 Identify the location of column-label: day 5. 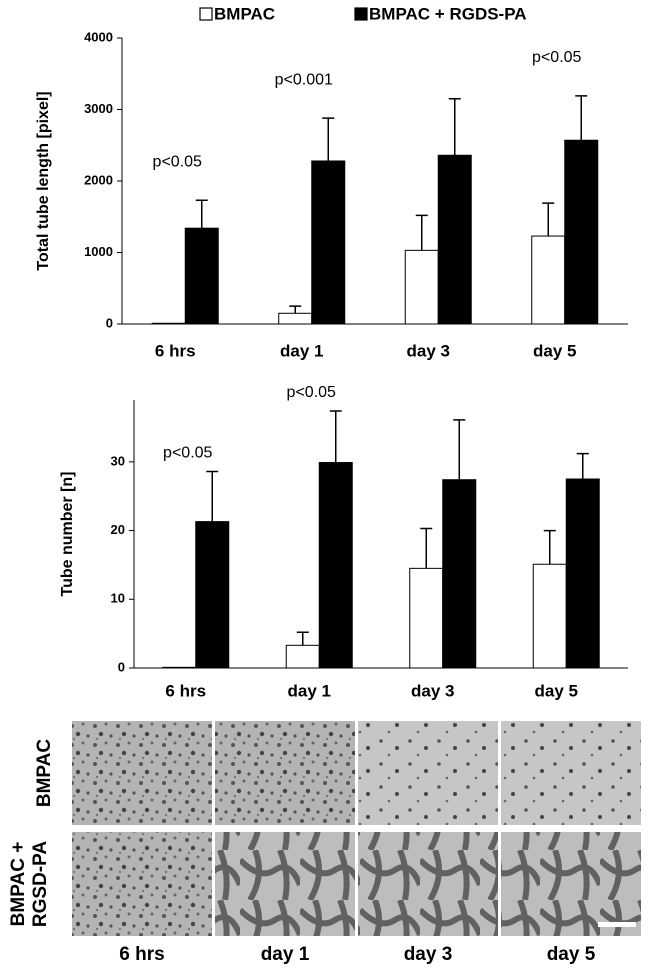
(571, 954).